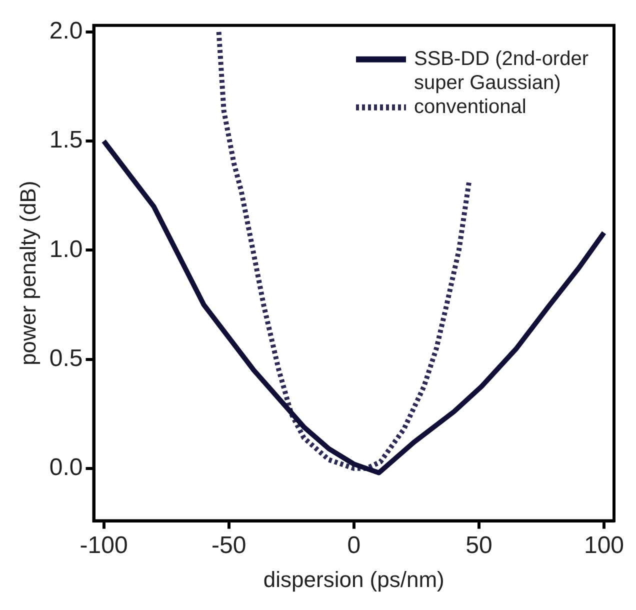 Image resolution: width=636 pixels, height=610 pixels. What do you see at coordinates (66, 468) in the screenshot?
I see `y-tick-label: 0.0` at bounding box center [66, 468].